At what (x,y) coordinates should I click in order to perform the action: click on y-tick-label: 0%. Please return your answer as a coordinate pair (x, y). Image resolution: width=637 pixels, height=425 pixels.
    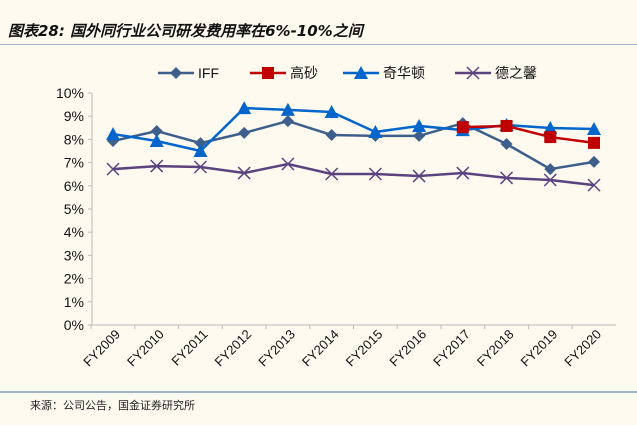
    Looking at the image, I should click on (74, 325).